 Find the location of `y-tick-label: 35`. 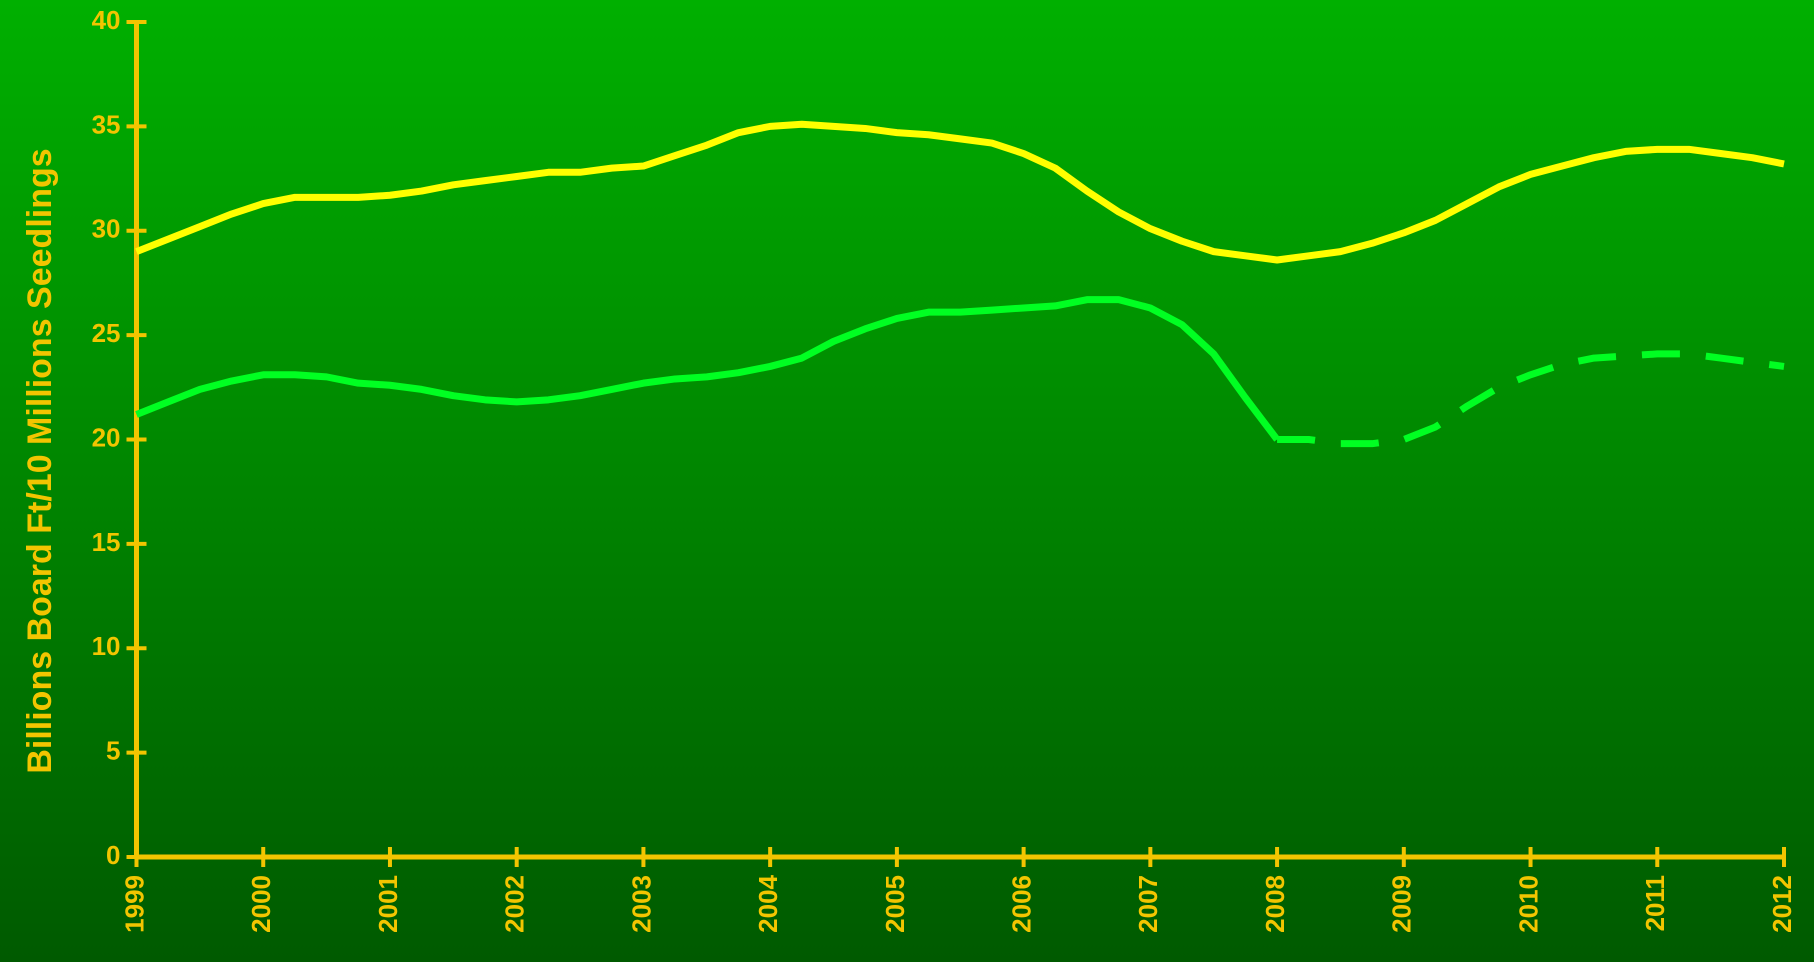

y-tick-label: 35 is located at coordinates (106, 124).